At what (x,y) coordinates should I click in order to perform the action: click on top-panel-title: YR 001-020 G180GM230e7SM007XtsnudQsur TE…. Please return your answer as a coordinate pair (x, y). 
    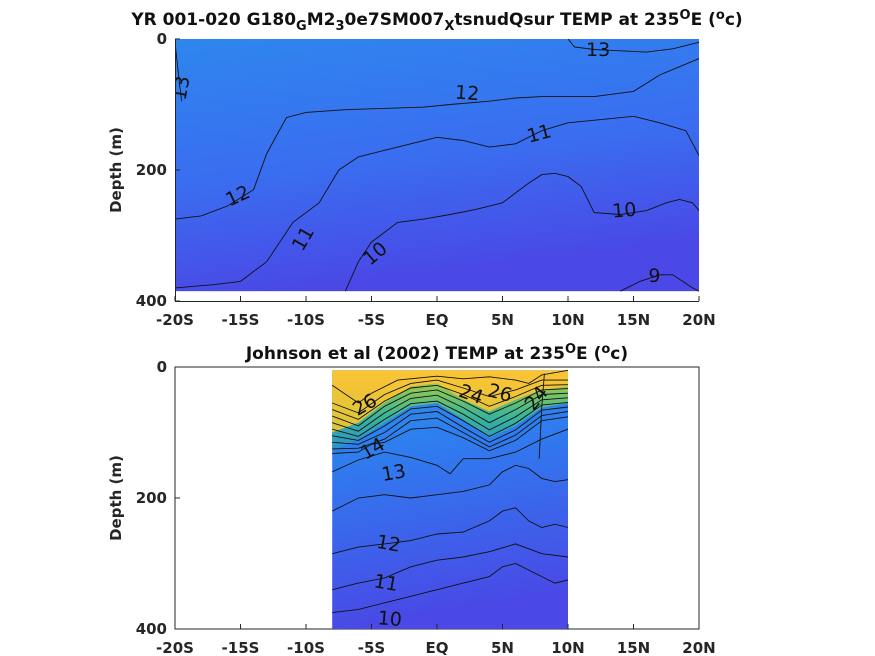
    Looking at the image, I should click on (436, 21).